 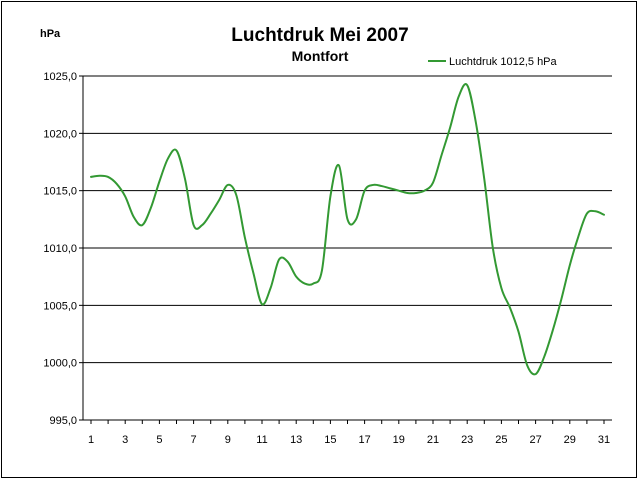 I want to click on x-tick-label: 23, so click(x=467, y=440).